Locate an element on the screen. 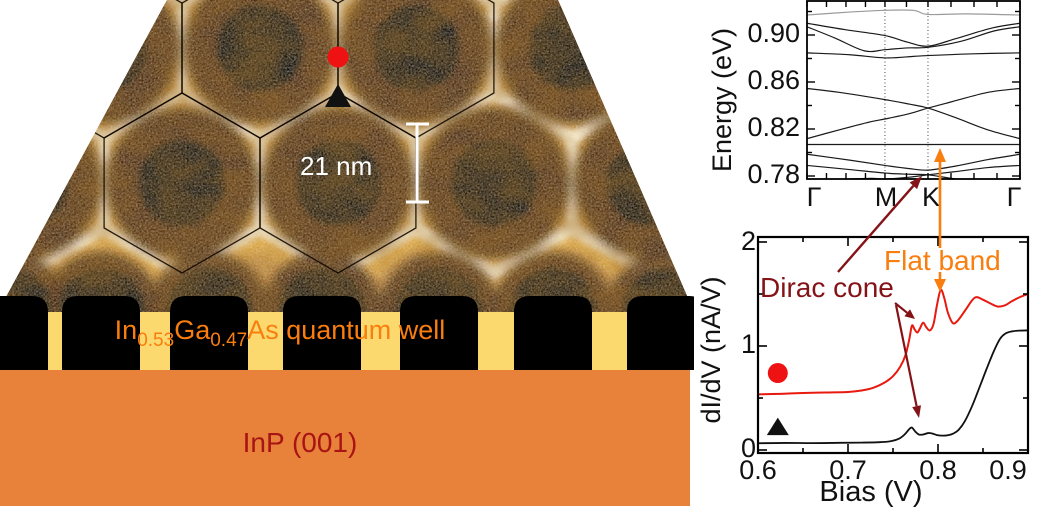 This screenshot has height=514, width=1038. site-marker-triangle is located at coordinates (338, 95).